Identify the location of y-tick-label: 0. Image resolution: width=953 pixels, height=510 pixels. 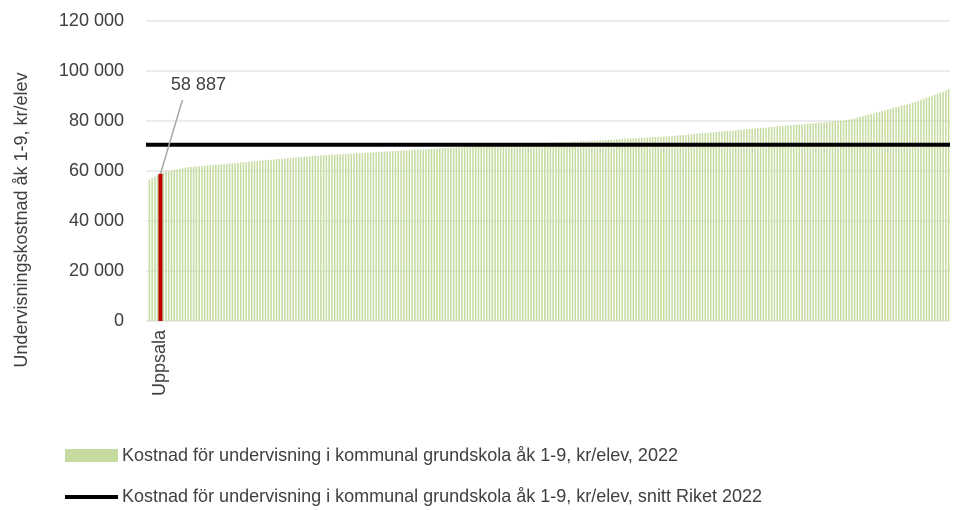
(119, 320).